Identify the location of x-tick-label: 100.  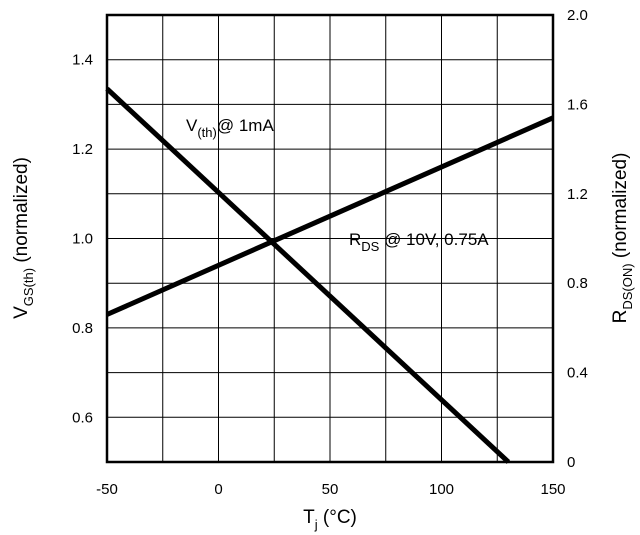
(441, 489).